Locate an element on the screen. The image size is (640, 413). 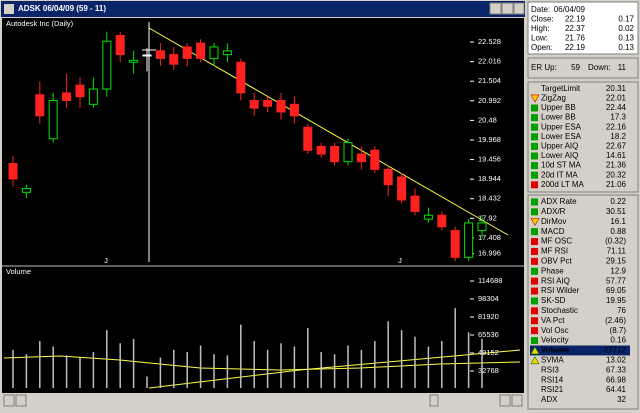
y-tick-label: 98304 is located at coordinates (488, 298).